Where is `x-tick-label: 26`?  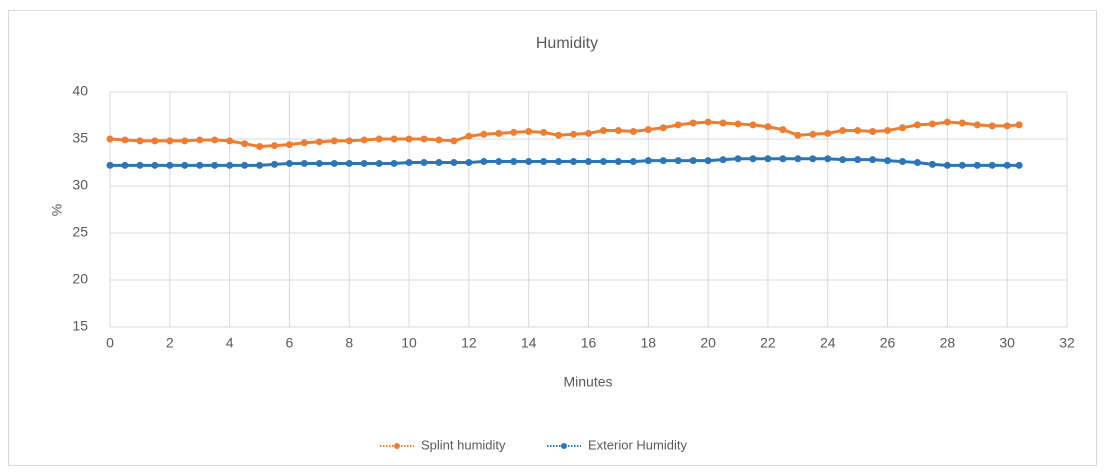
x-tick-label: 26 is located at coordinates (888, 343).